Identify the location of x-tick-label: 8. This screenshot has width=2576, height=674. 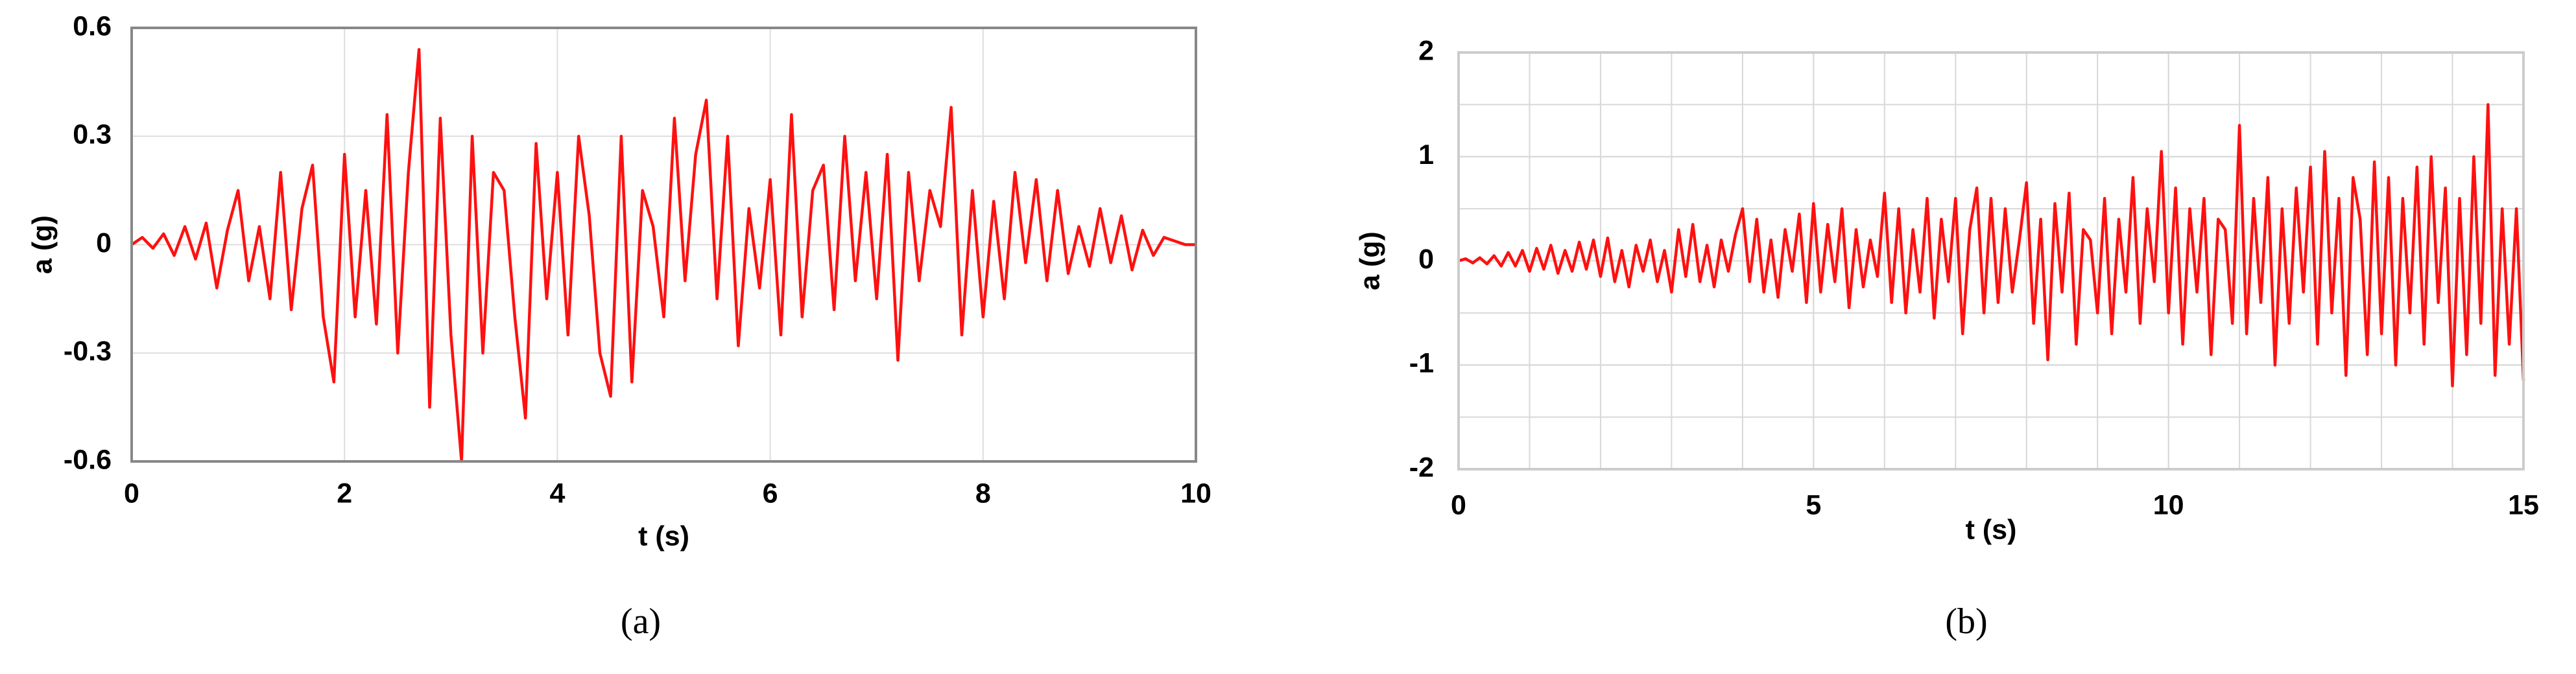
(983, 493).